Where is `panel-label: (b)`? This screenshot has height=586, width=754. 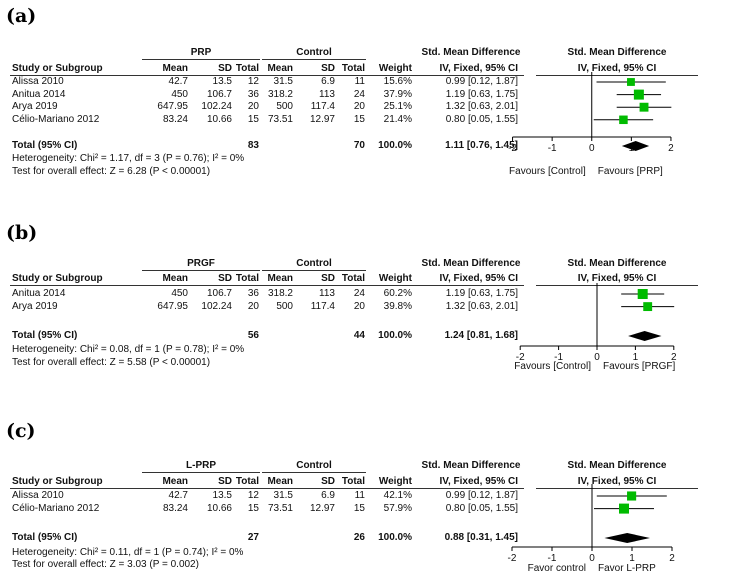
panel-label: (b) is located at coordinates (22, 233).